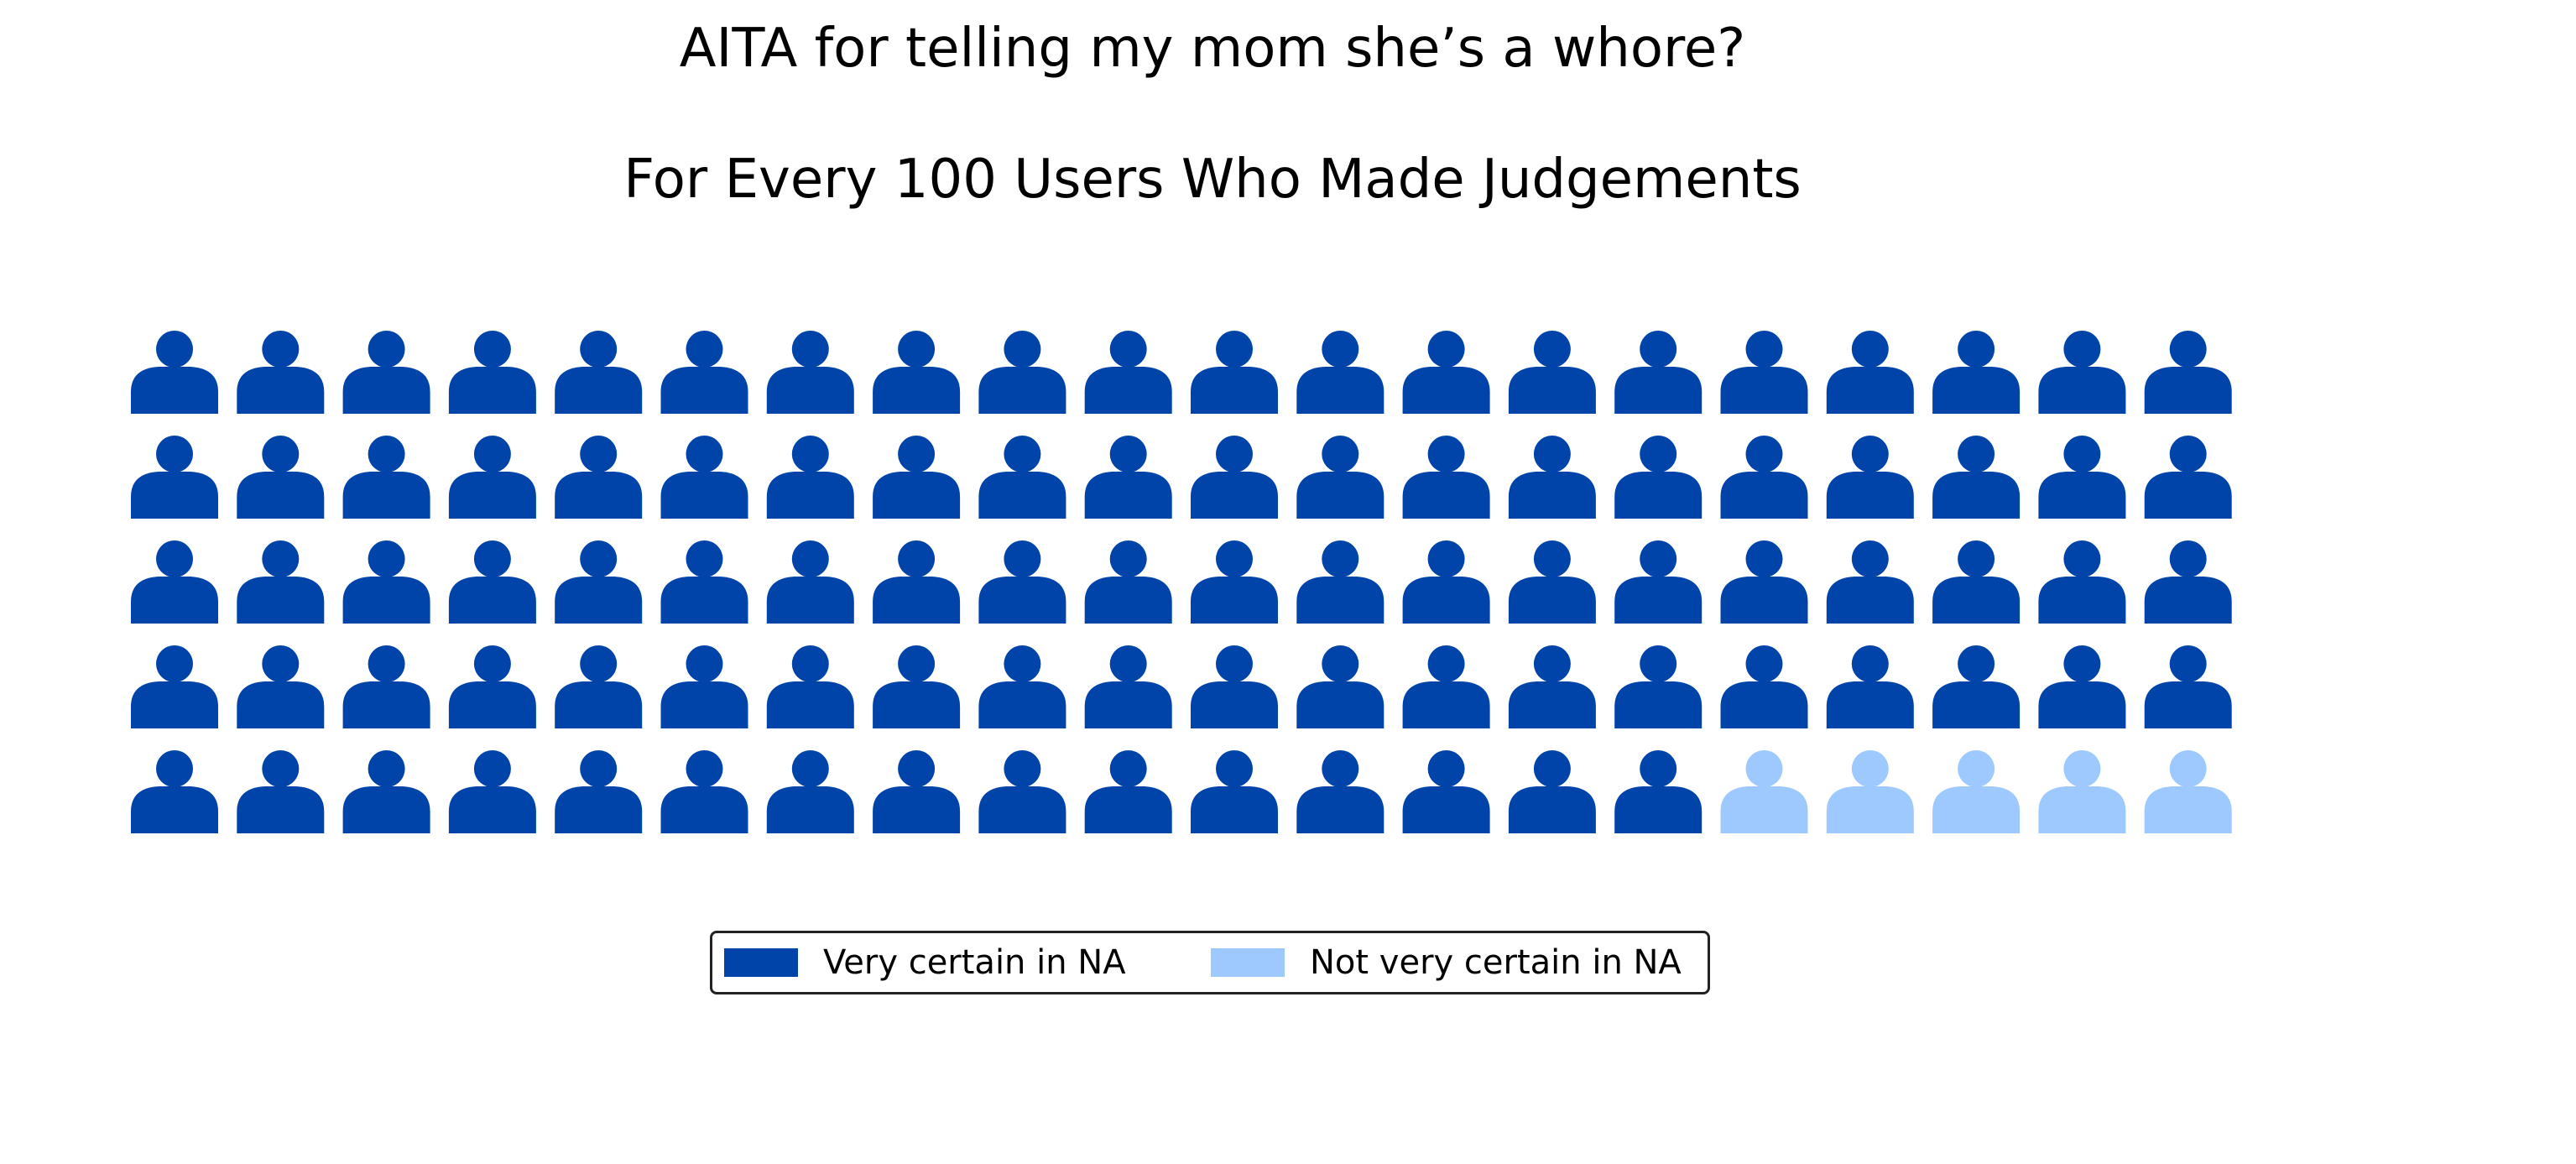  What do you see at coordinates (1212, 49) in the screenshot?
I see `chart-title: AITA for telling my mom she’s a whore?` at bounding box center [1212, 49].